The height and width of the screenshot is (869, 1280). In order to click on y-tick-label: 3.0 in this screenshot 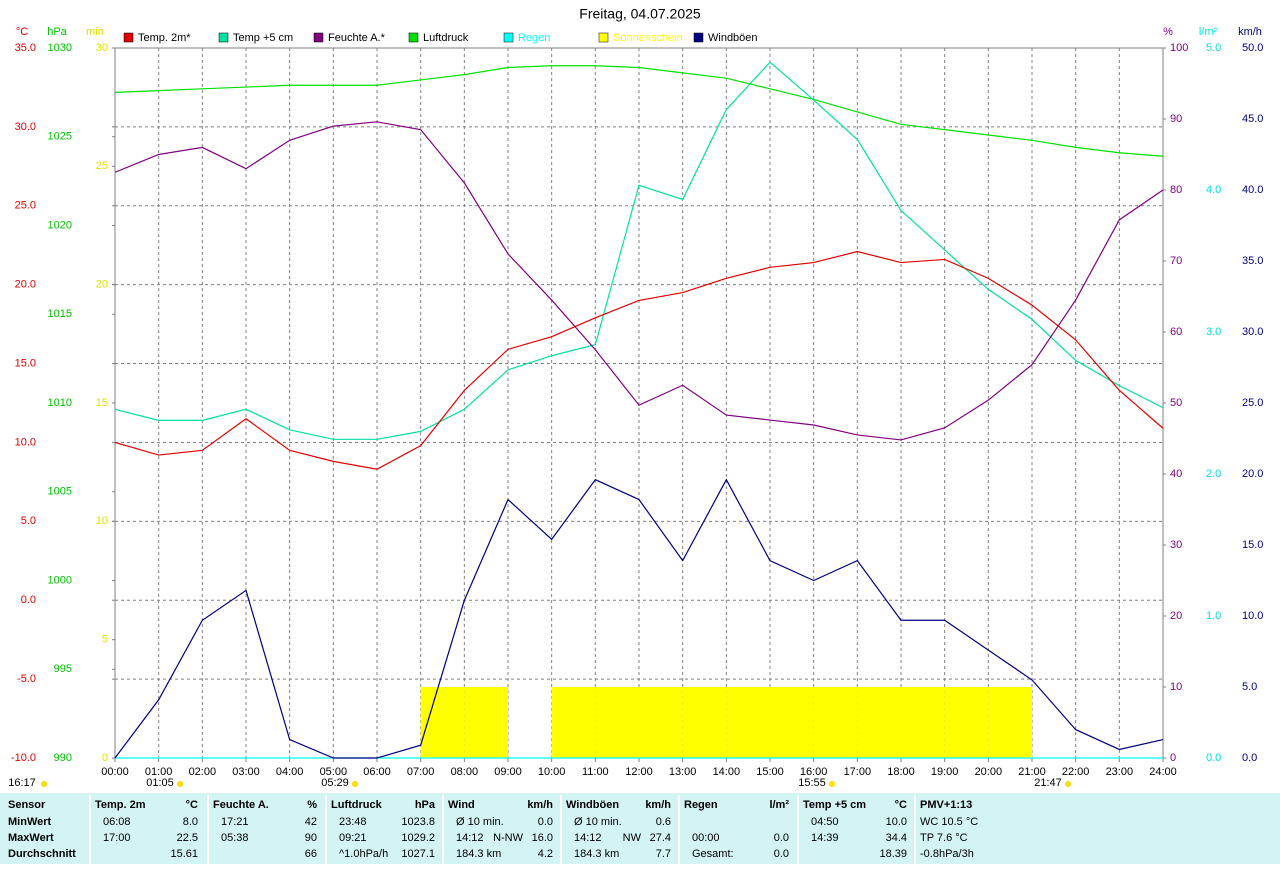, I will do `click(1213, 332)`.